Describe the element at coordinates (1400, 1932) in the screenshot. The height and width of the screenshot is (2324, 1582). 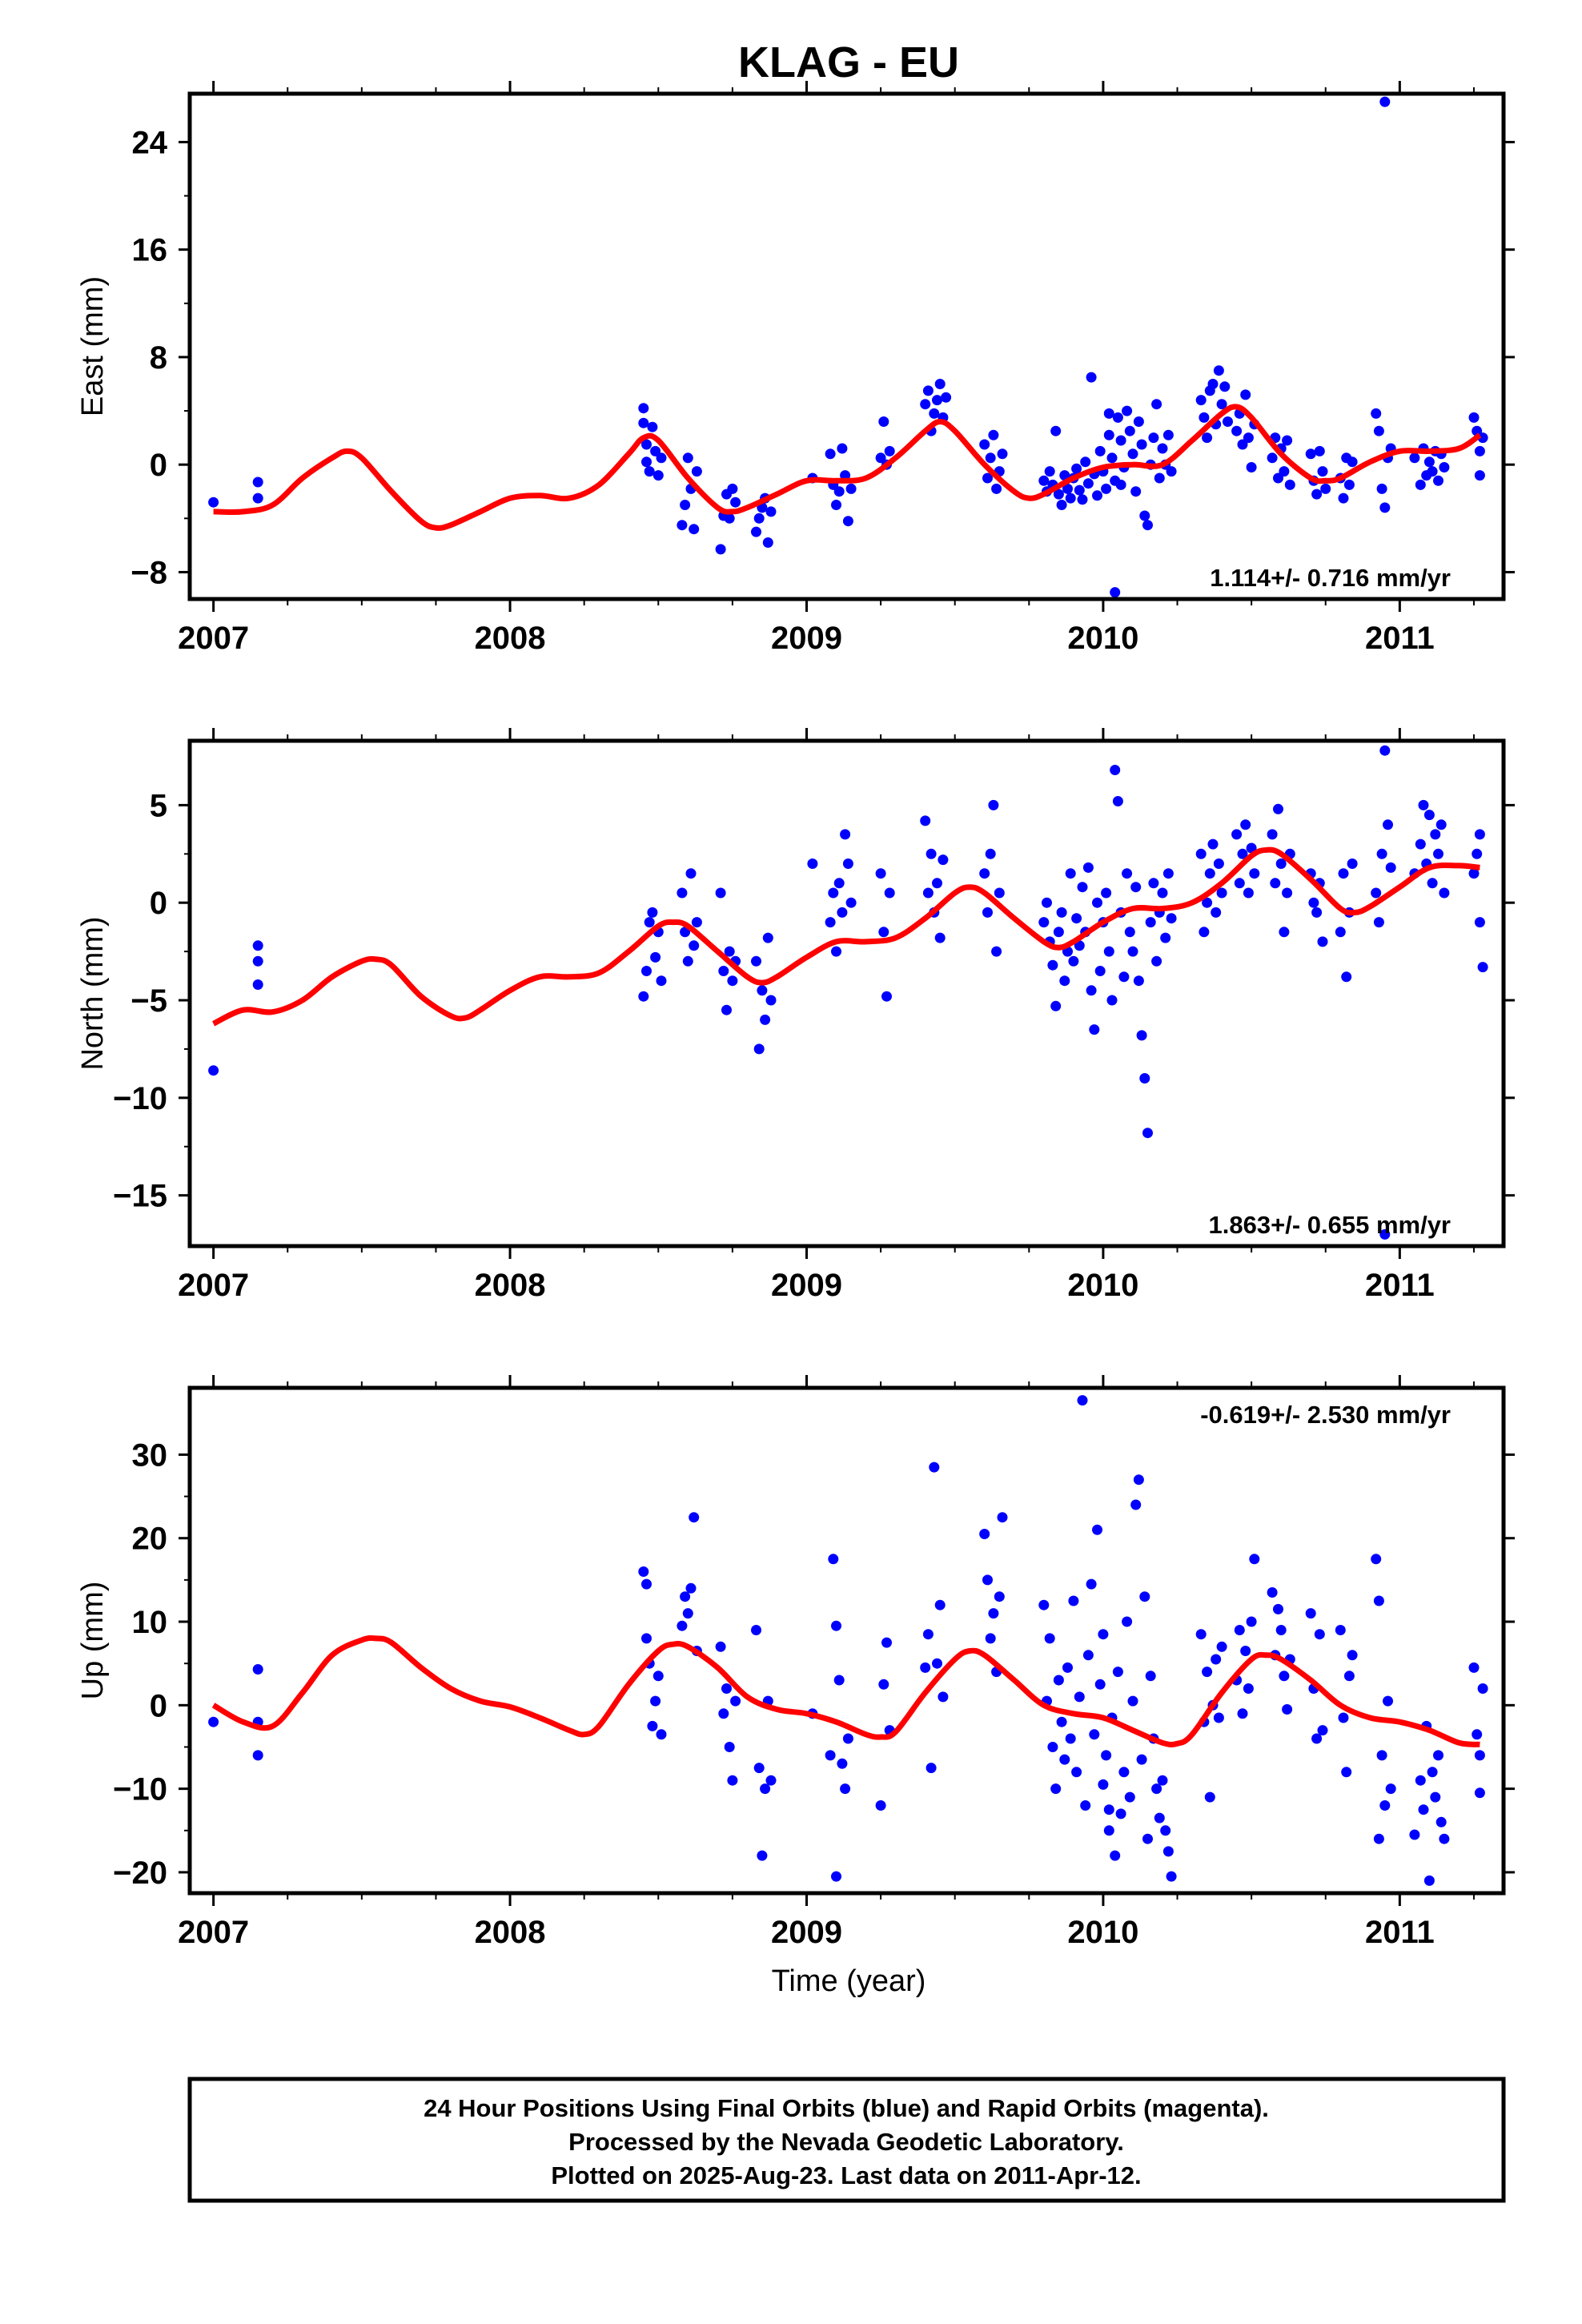
I see `up-x-tick-label: 2011` at that location.